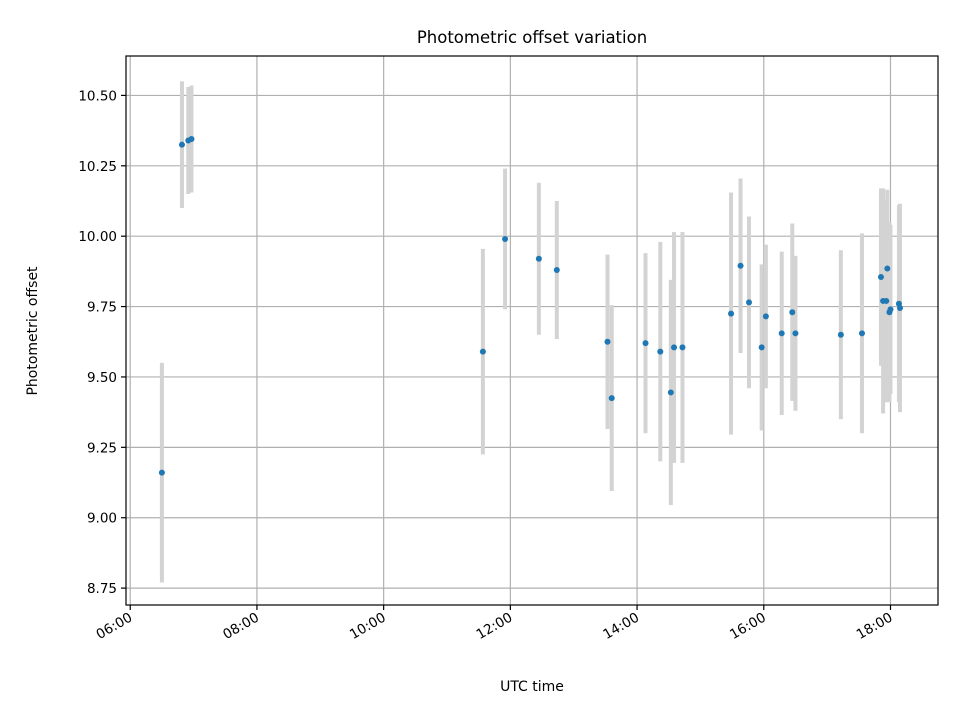  I want to click on chart-title: Photometric offset variation, so click(532, 37).